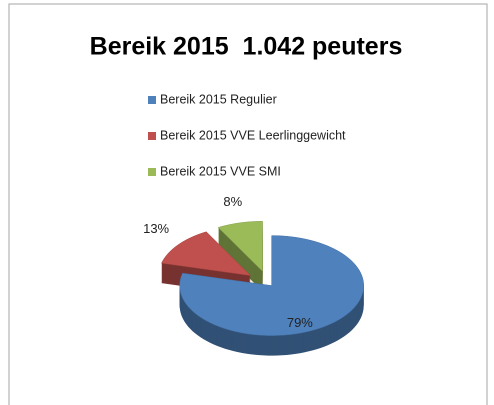  What do you see at coordinates (300, 322) in the screenshot?
I see `data-label: 79%` at bounding box center [300, 322].